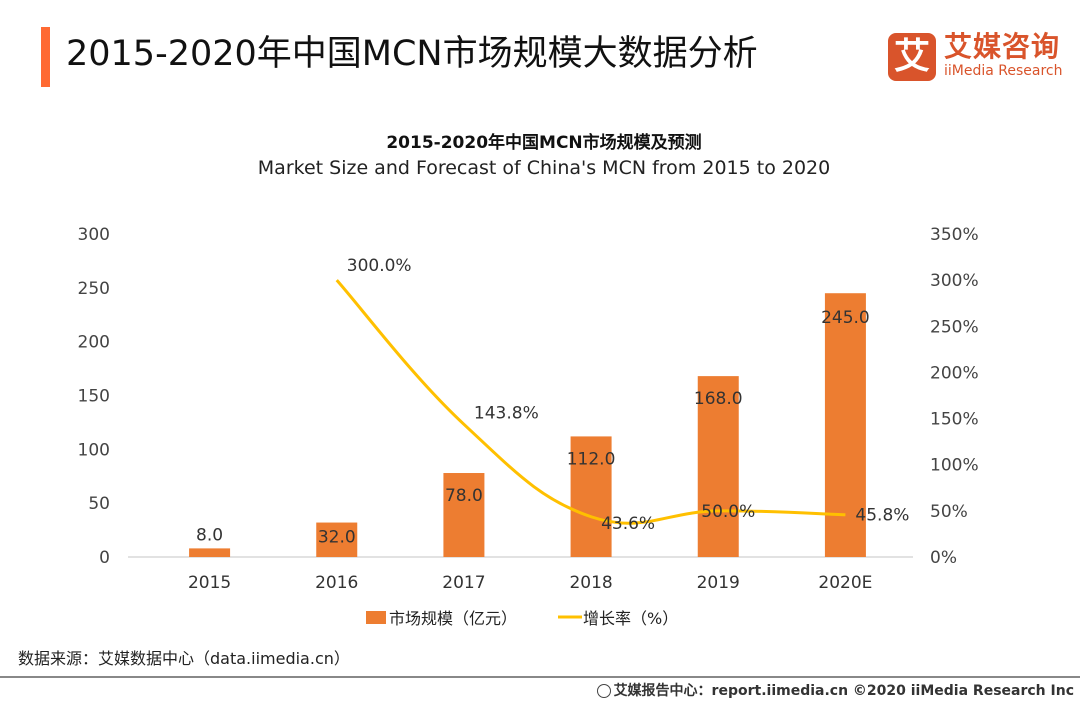  I want to click on logo-name-en: iiMedia Research, so click(1003, 71).